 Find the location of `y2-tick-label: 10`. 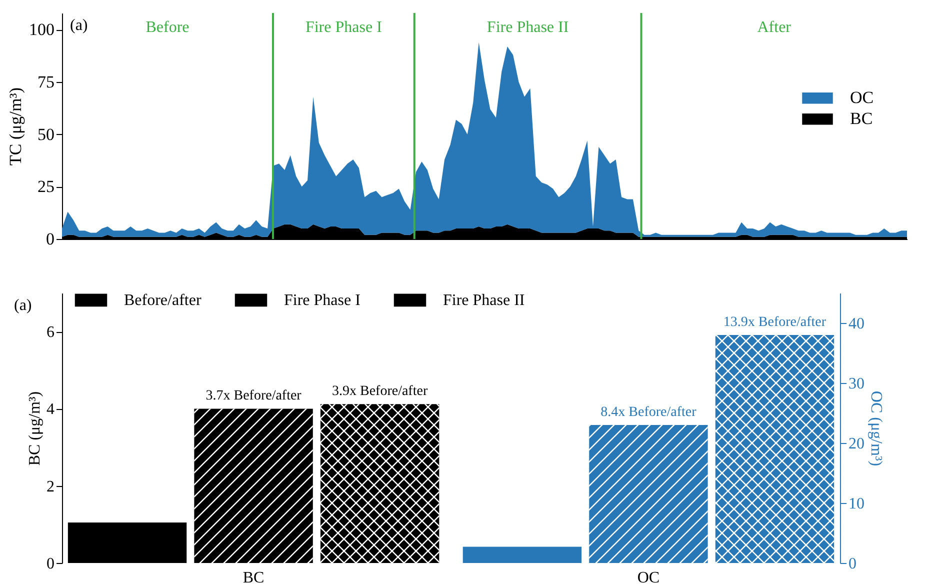

y2-tick-label: 10 is located at coordinates (856, 504).